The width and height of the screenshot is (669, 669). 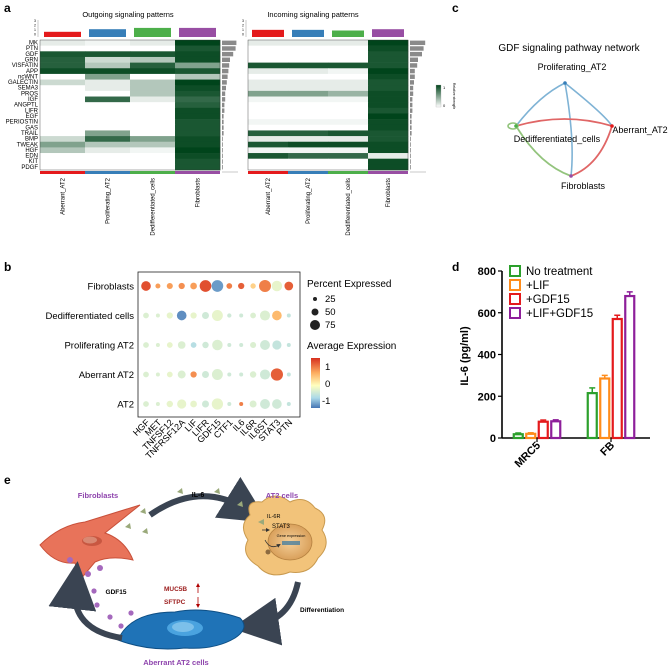 What do you see at coordinates (29, 168) in the screenshot?
I see `pathway-label: PDGF` at bounding box center [29, 168].